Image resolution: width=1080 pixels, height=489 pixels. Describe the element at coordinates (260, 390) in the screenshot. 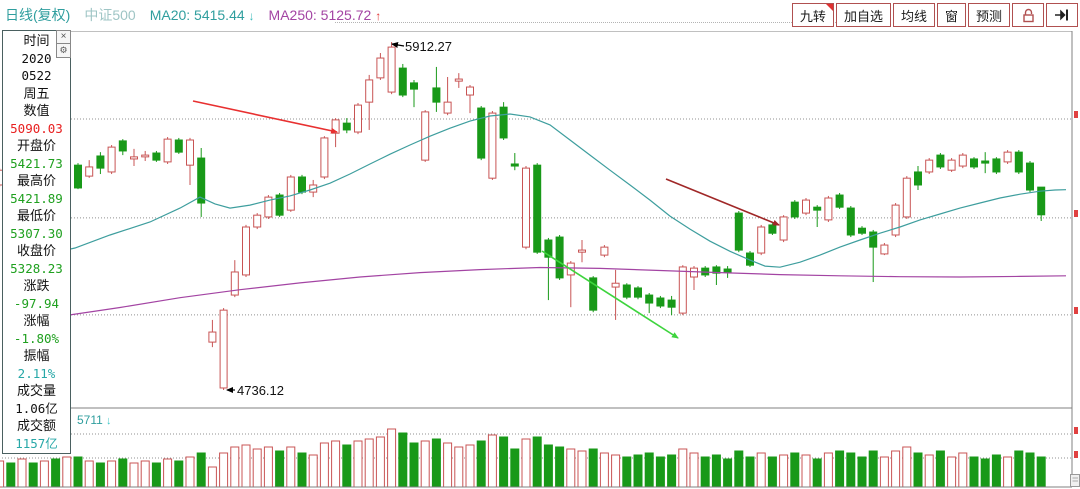

I see `low-price-label: 4736.12` at that location.